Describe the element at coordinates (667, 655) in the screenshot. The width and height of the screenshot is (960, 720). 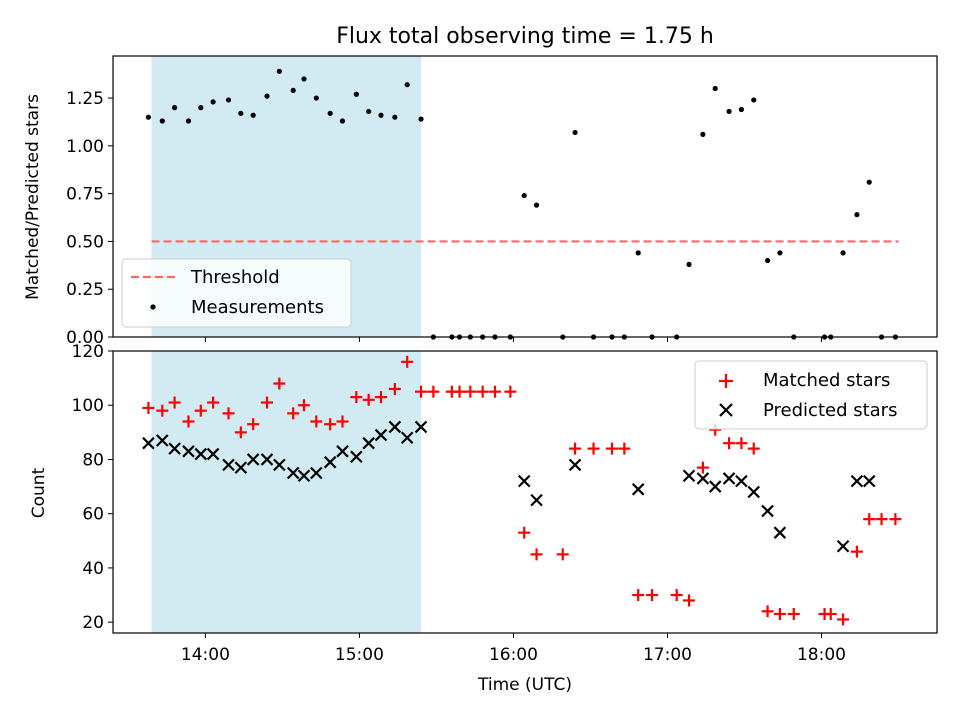
I see `bottom-x-tick-label: 17:00` at that location.